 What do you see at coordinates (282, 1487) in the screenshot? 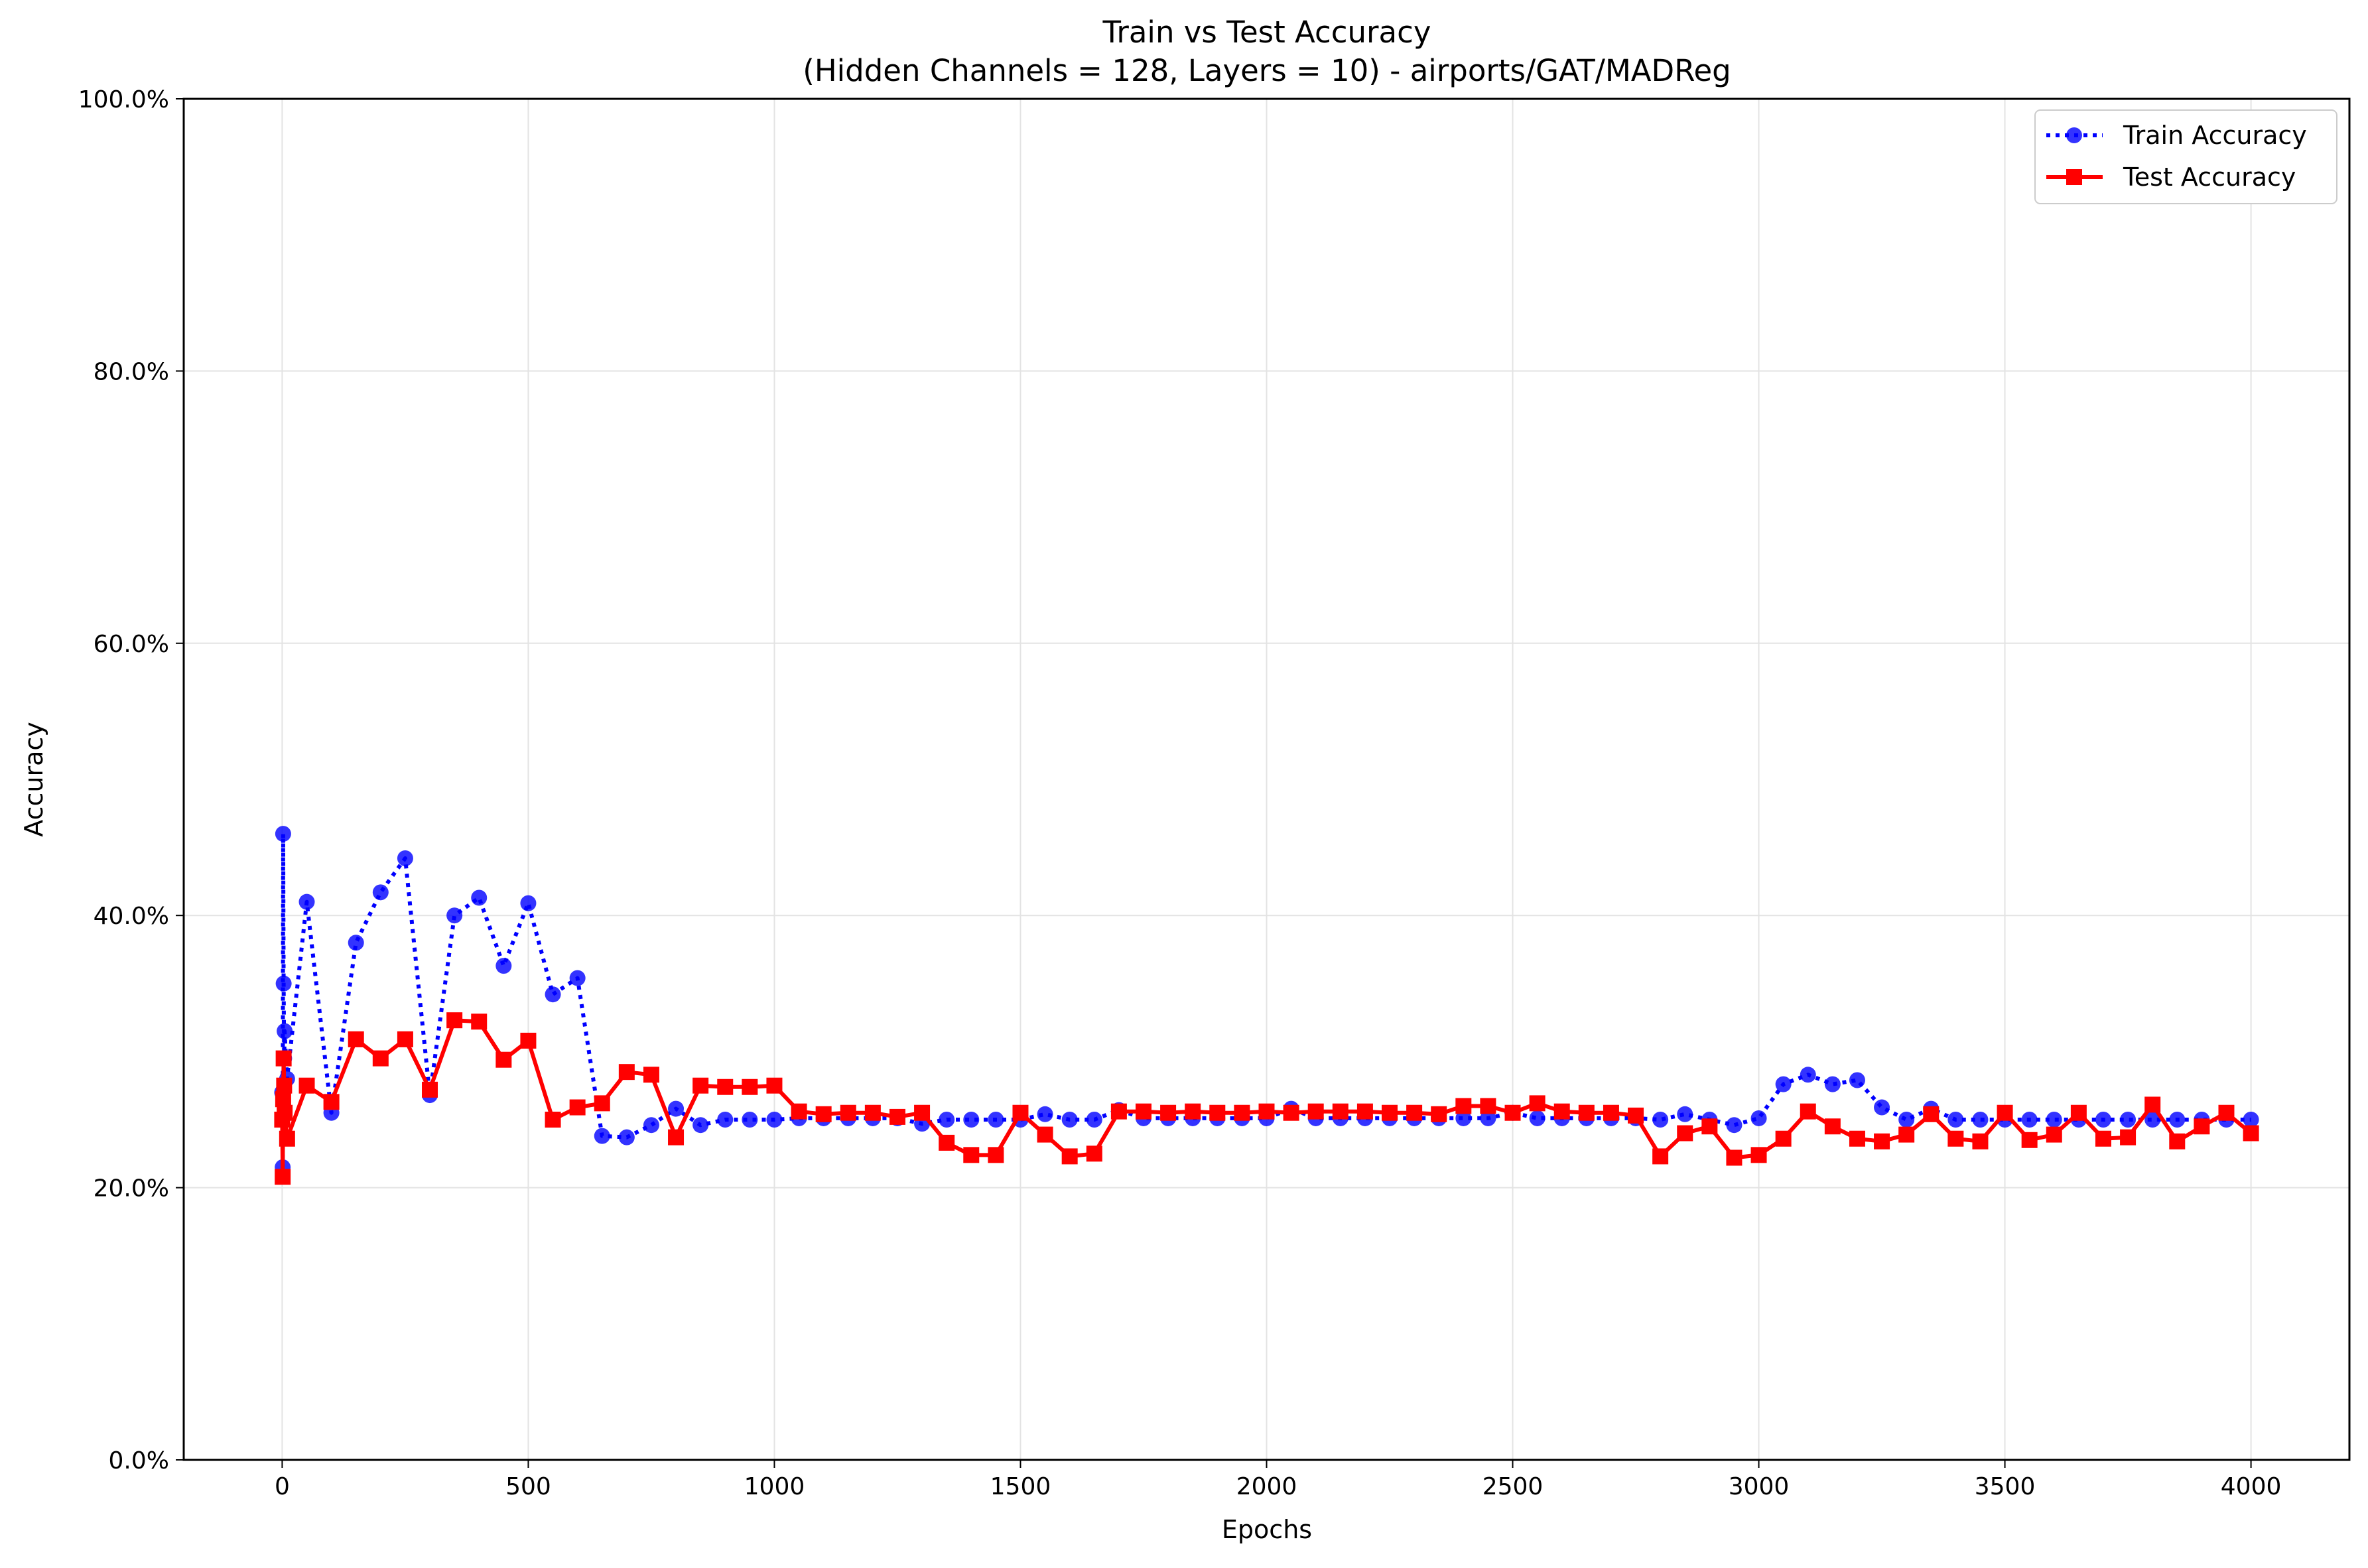
I see `x-tick-label: 0` at bounding box center [282, 1487].